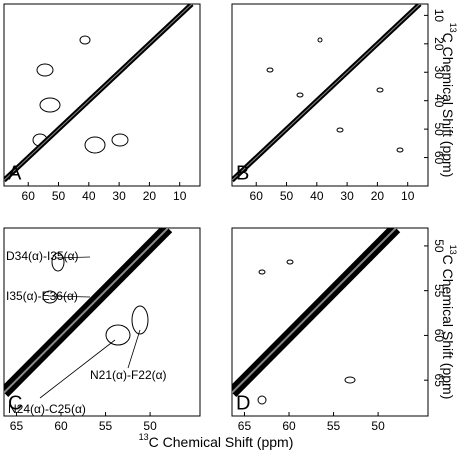 The height and width of the screenshot is (460, 461). Describe the element at coordinates (15, 403) in the screenshot. I see `panel-label: C` at that location.